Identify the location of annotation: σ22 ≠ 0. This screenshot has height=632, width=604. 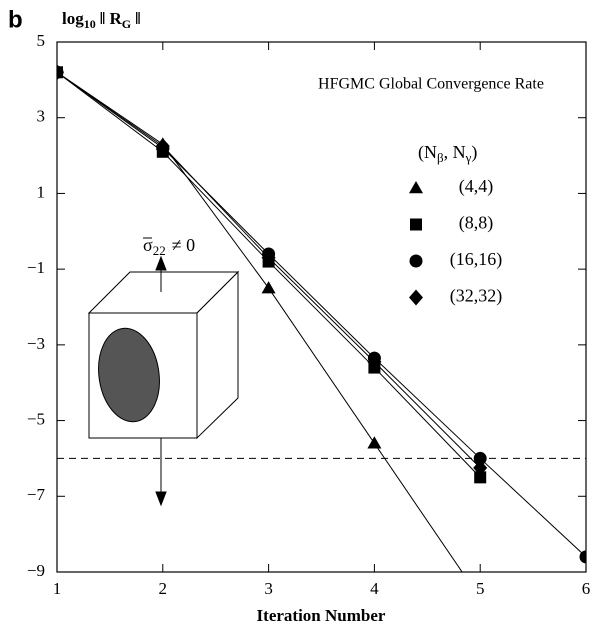
(169, 246).